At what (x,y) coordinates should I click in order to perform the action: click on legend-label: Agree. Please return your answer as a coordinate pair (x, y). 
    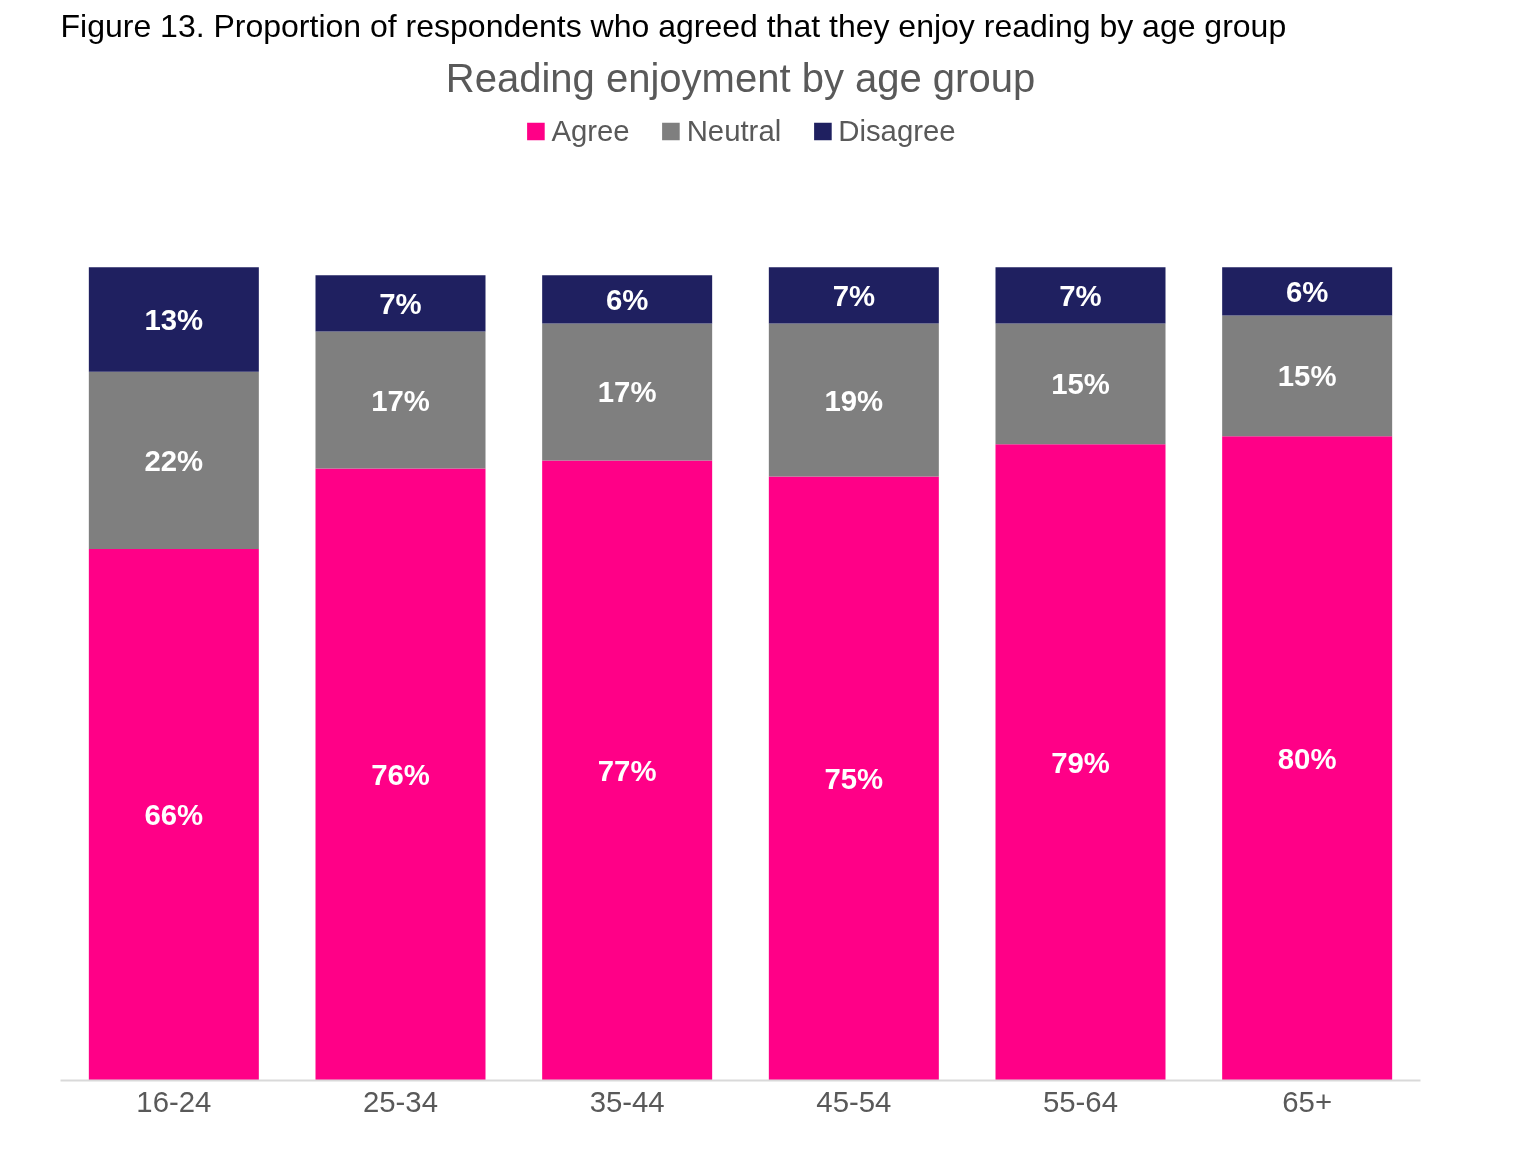
    Looking at the image, I should click on (590, 131).